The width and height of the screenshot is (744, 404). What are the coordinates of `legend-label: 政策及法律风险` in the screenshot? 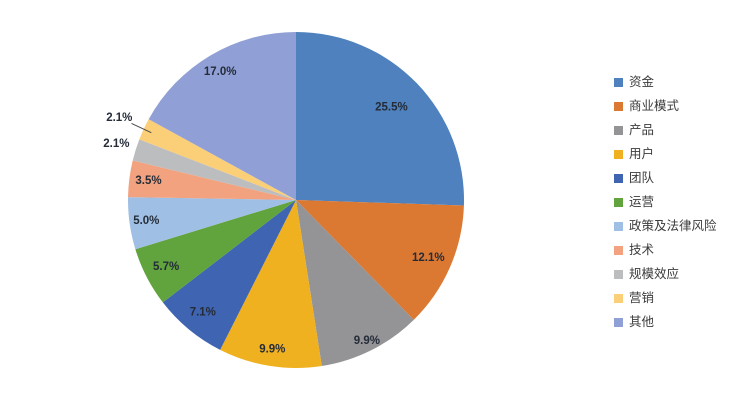 It's located at (673, 225).